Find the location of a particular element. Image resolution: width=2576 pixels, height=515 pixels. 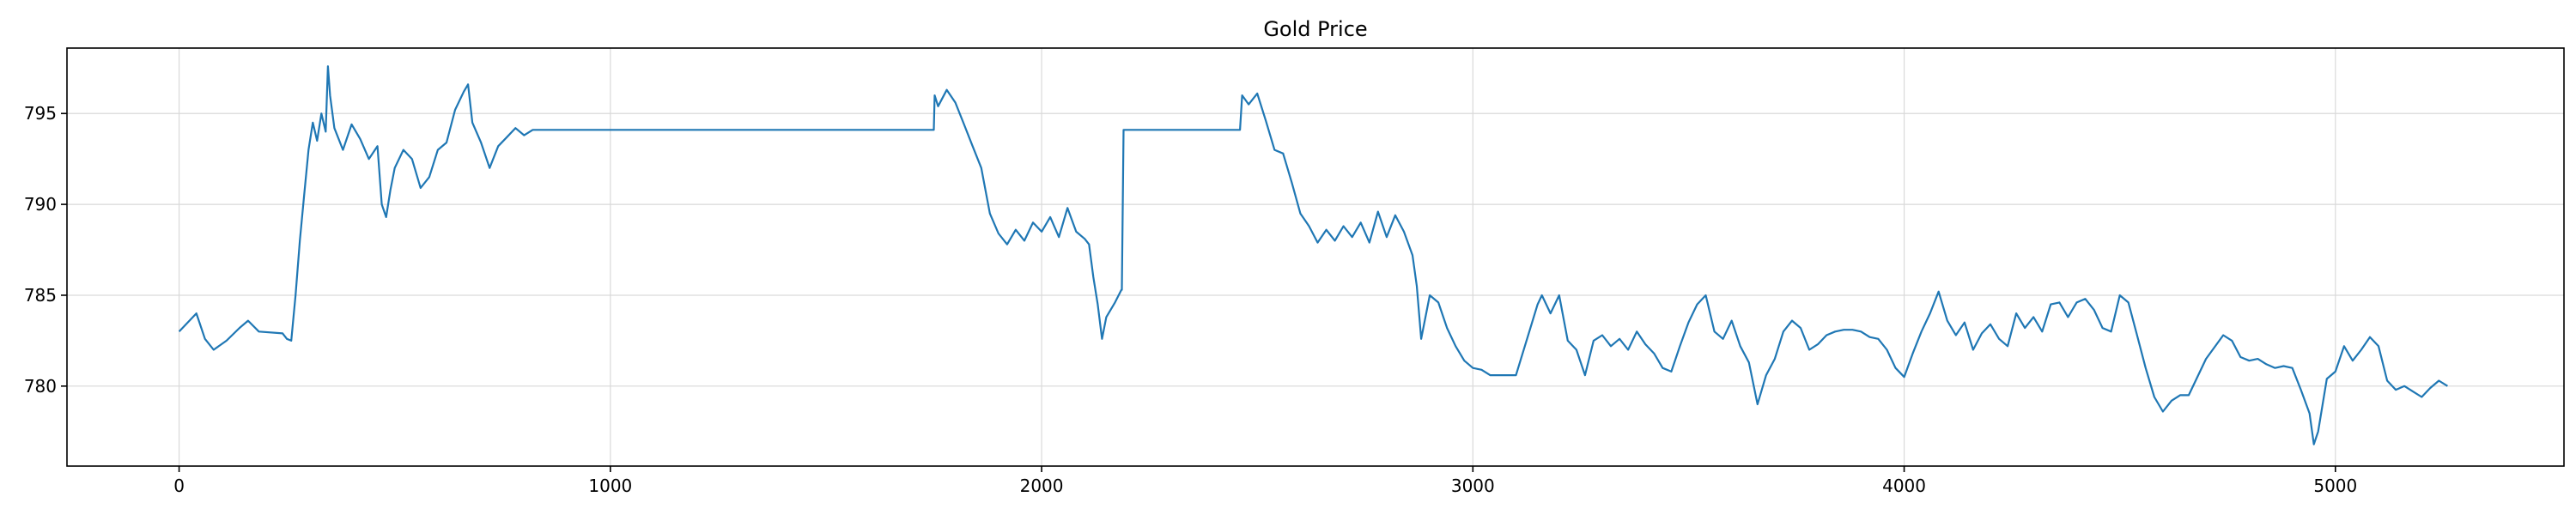

x-tick-label: 0 is located at coordinates (179, 486).